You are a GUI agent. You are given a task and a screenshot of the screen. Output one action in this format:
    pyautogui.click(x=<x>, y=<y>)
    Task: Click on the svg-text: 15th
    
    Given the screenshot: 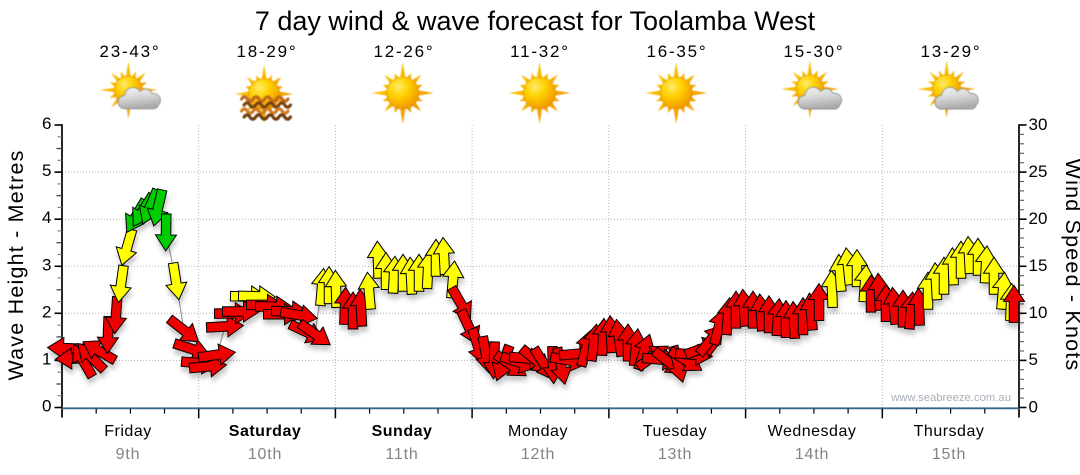 What is the action you would take?
    pyautogui.click(x=949, y=454)
    